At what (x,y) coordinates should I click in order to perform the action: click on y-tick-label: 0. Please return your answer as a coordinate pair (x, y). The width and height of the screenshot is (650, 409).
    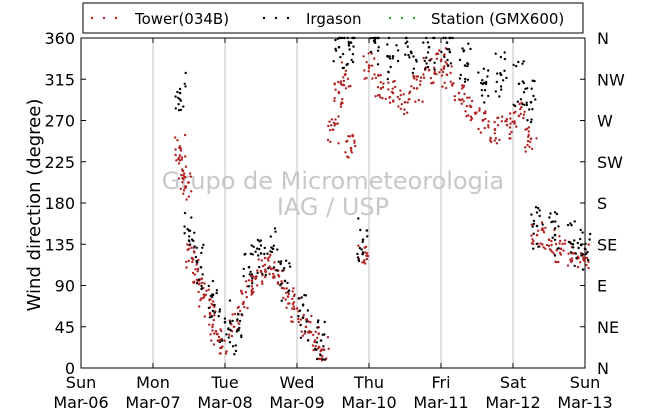
    Looking at the image, I should click on (70, 368).